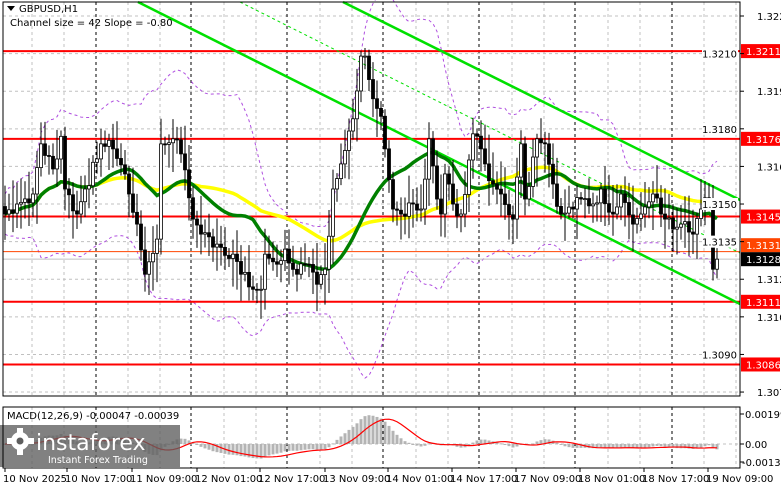  I want to click on gear-icon, so click(20, 441).